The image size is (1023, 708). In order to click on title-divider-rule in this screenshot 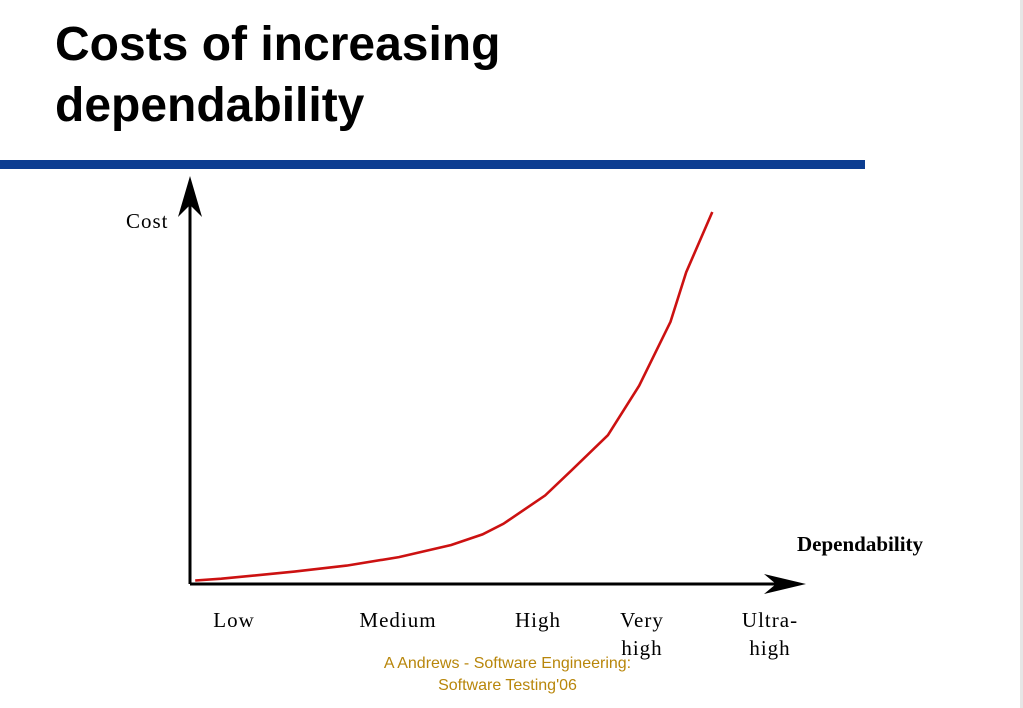, I will do `click(432, 164)`.